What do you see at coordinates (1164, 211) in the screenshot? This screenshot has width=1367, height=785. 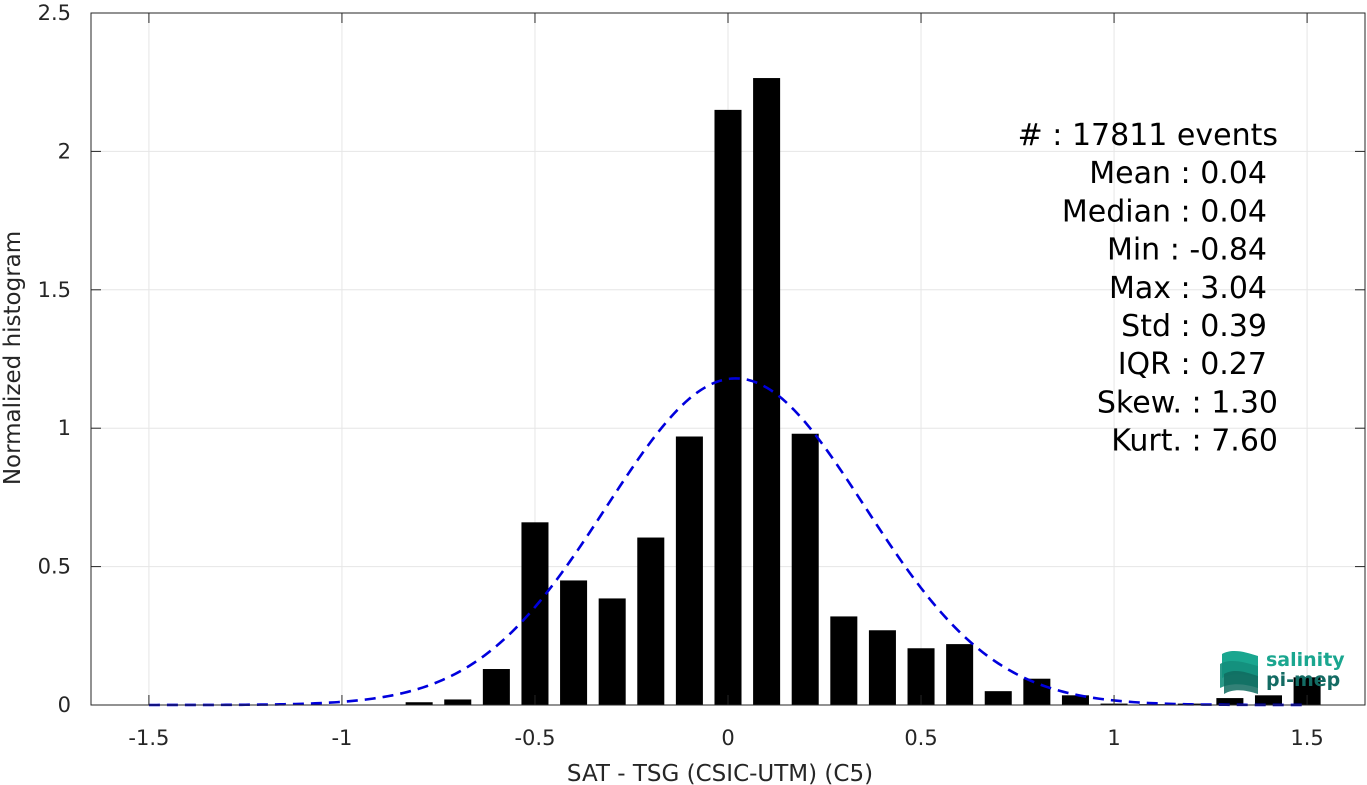 I see `stats-line: Median : 0.04` at bounding box center [1164, 211].